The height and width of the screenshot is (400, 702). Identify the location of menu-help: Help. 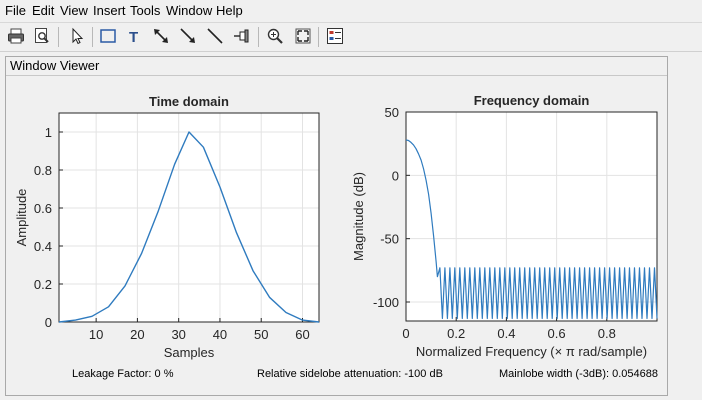
(229, 10).